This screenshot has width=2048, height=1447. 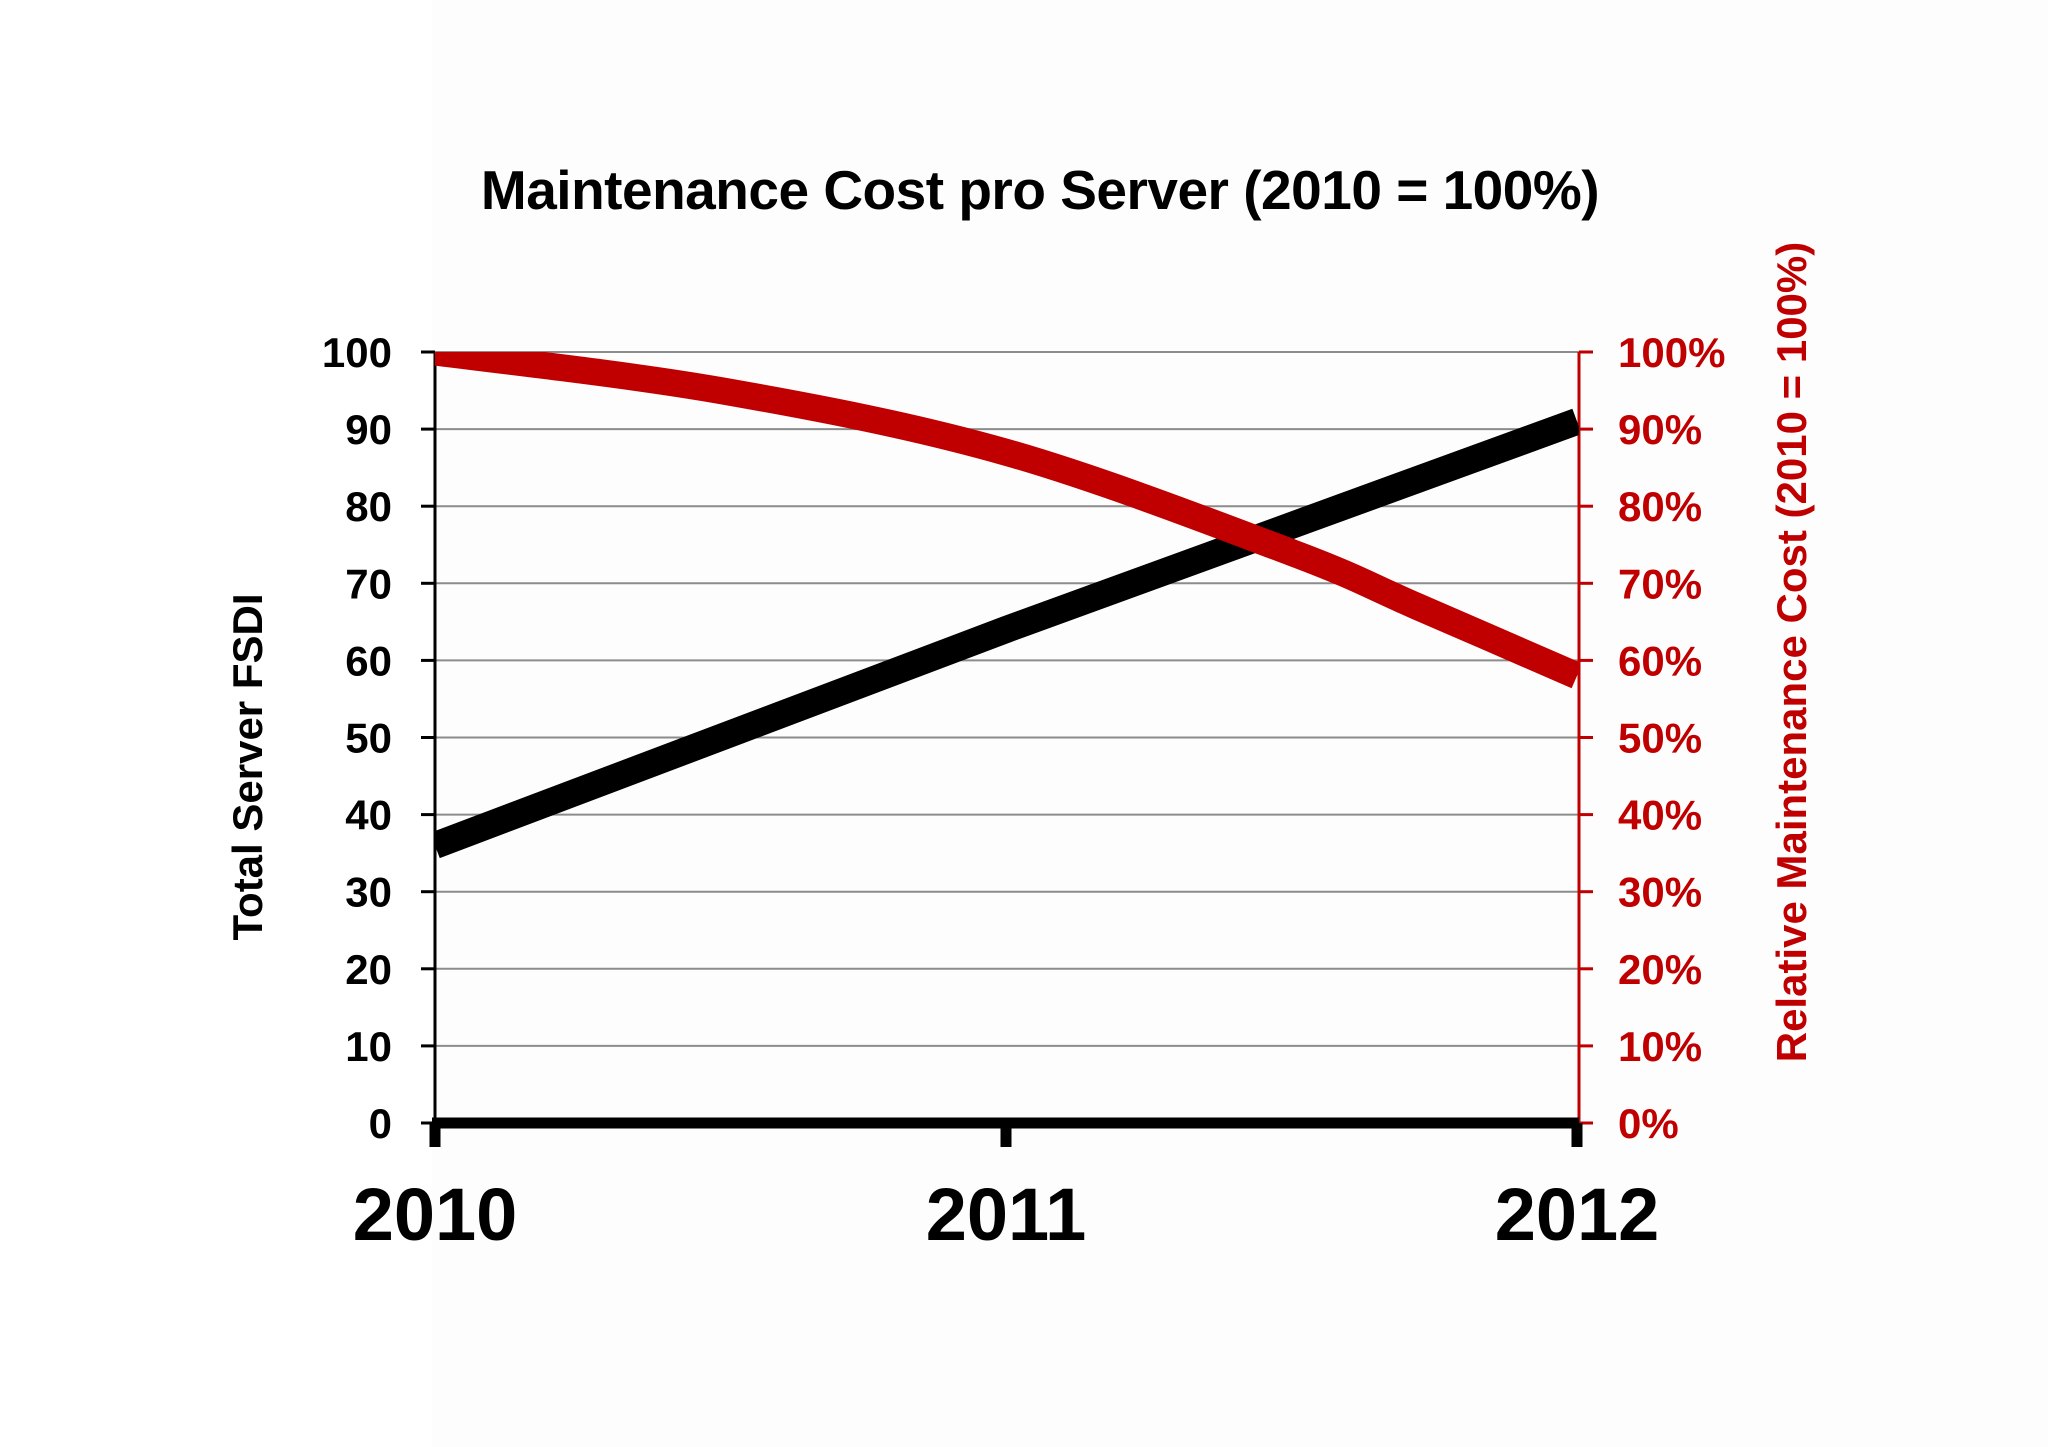 What do you see at coordinates (368, 660) in the screenshot?
I see `left-tick-label: 60` at bounding box center [368, 660].